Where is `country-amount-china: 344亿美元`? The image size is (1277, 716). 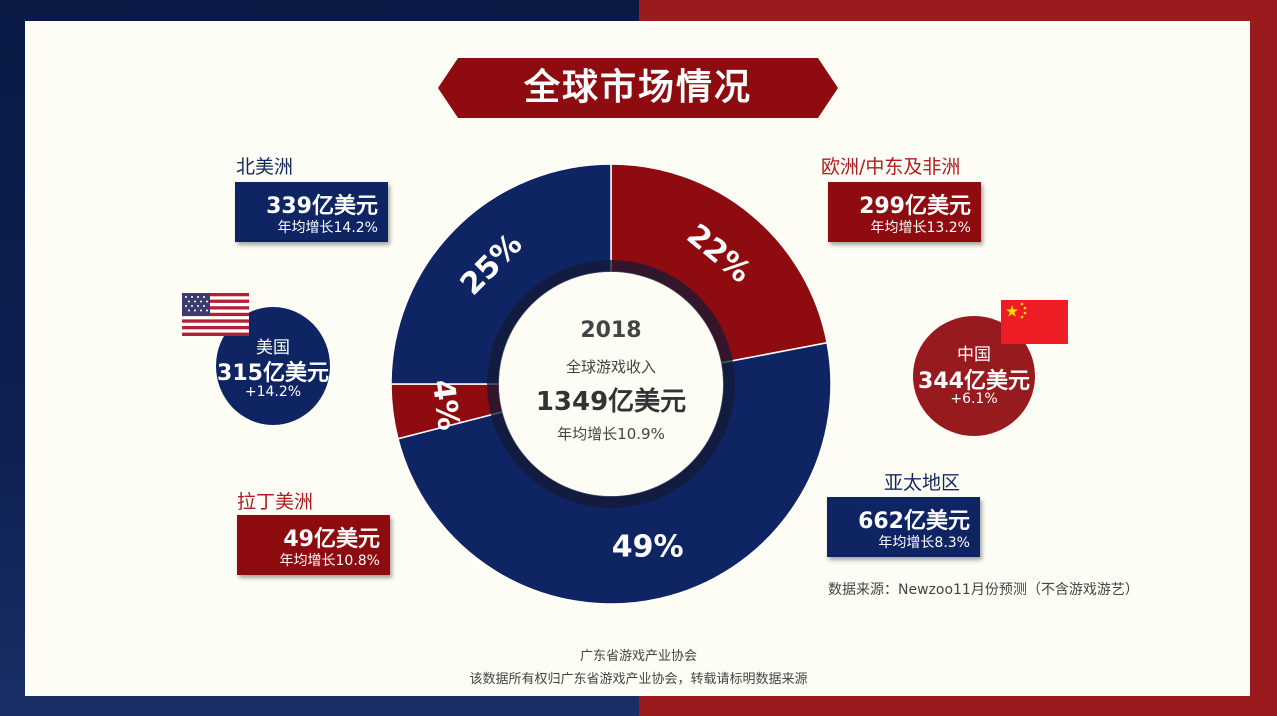
country-amount-china: 344亿美元 is located at coordinates (974, 381).